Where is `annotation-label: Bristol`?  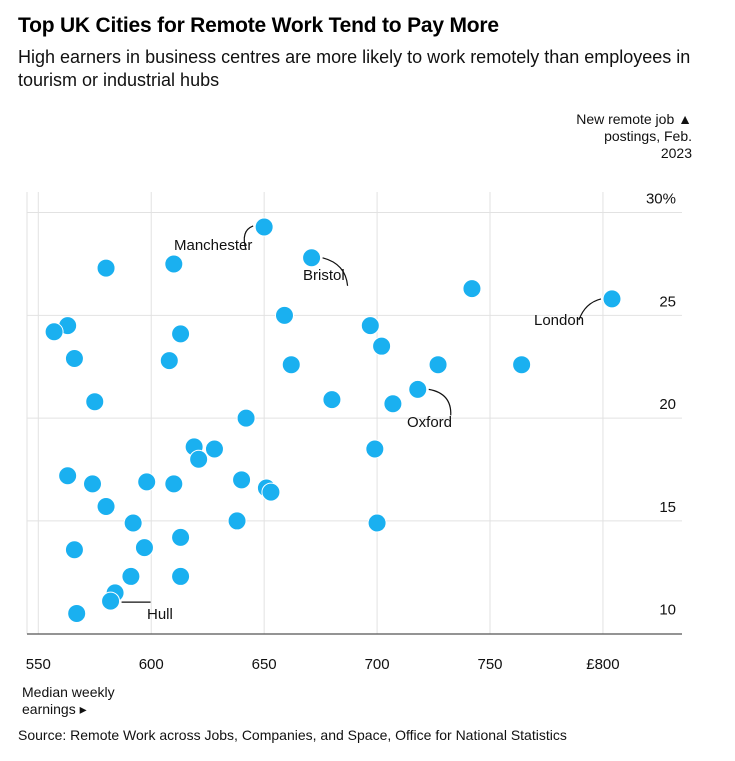
annotation-label: Bristol is located at coordinates (324, 275).